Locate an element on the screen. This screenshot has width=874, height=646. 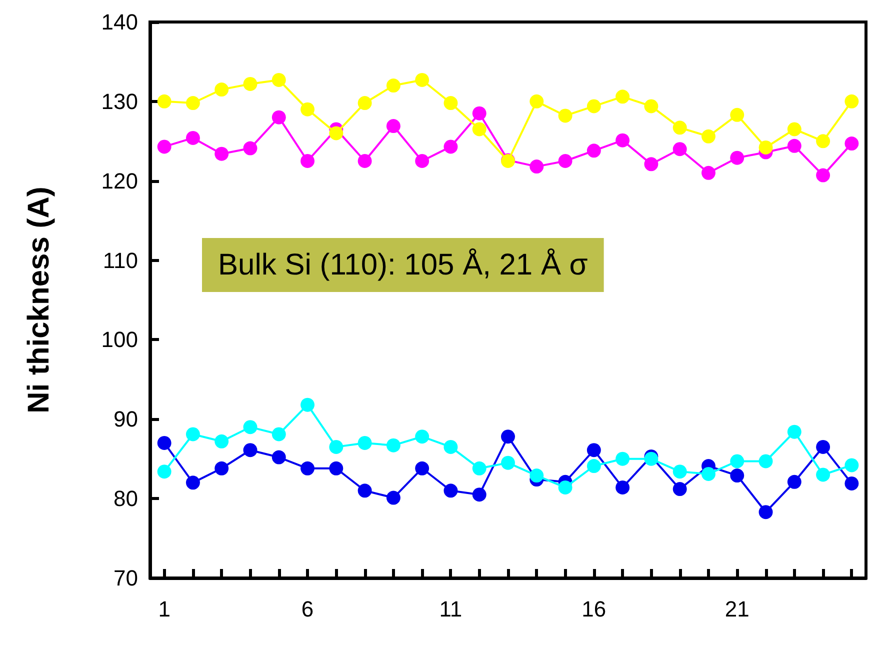
y-tick-label: 110 is located at coordinates (120, 260).